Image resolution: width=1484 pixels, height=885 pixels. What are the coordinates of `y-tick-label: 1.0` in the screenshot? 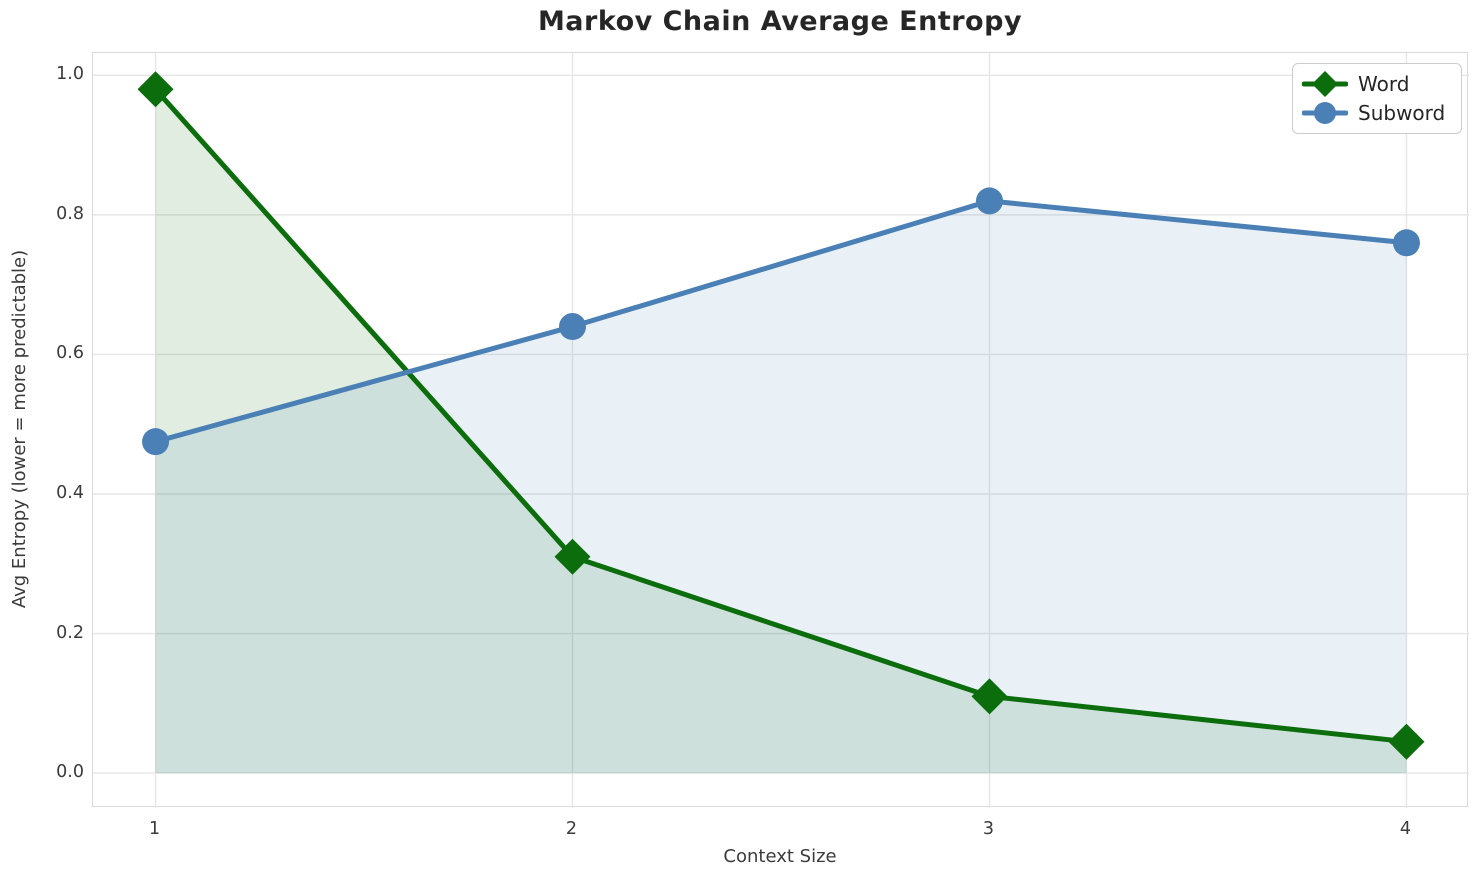 It's located at (70, 74).